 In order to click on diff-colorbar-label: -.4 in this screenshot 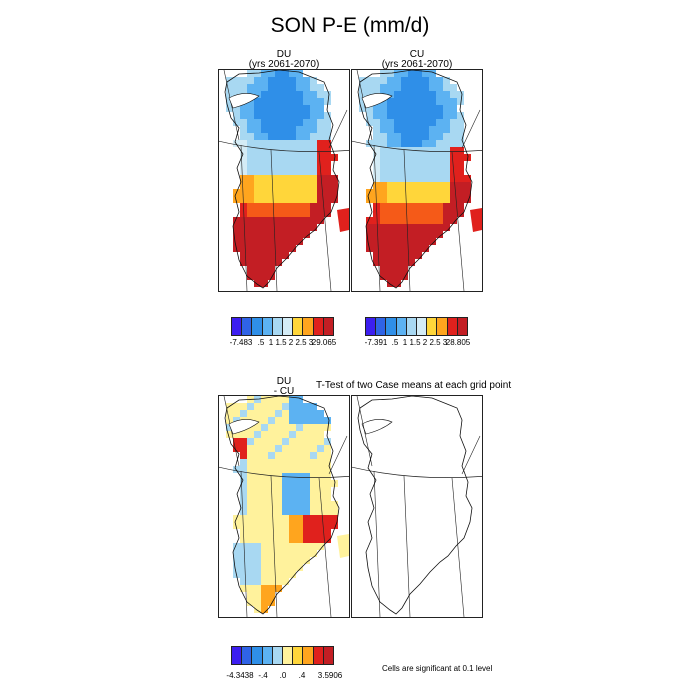, I will do `click(263, 675)`.